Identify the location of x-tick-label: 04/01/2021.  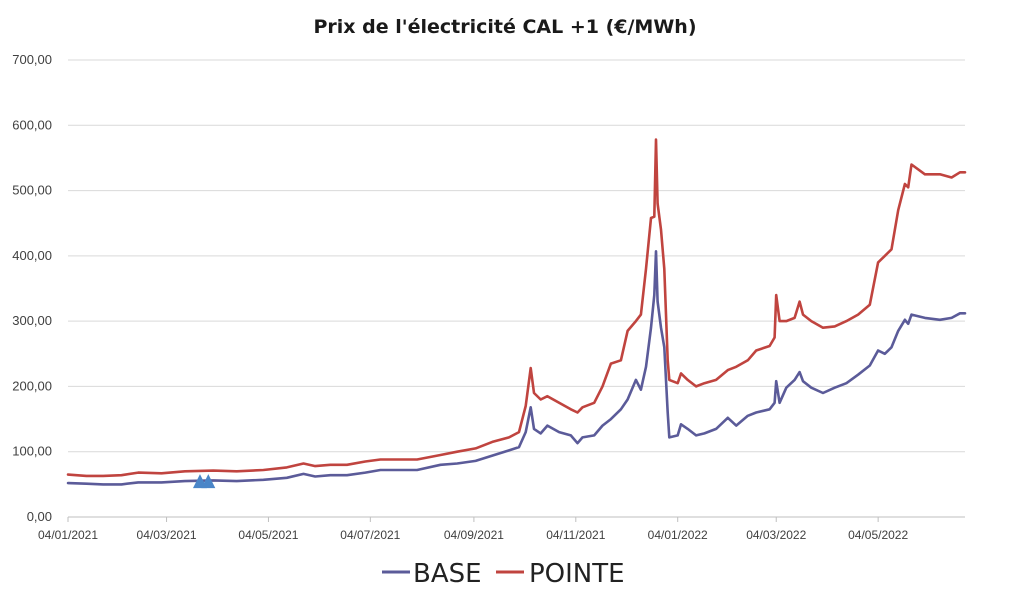
(68, 535).